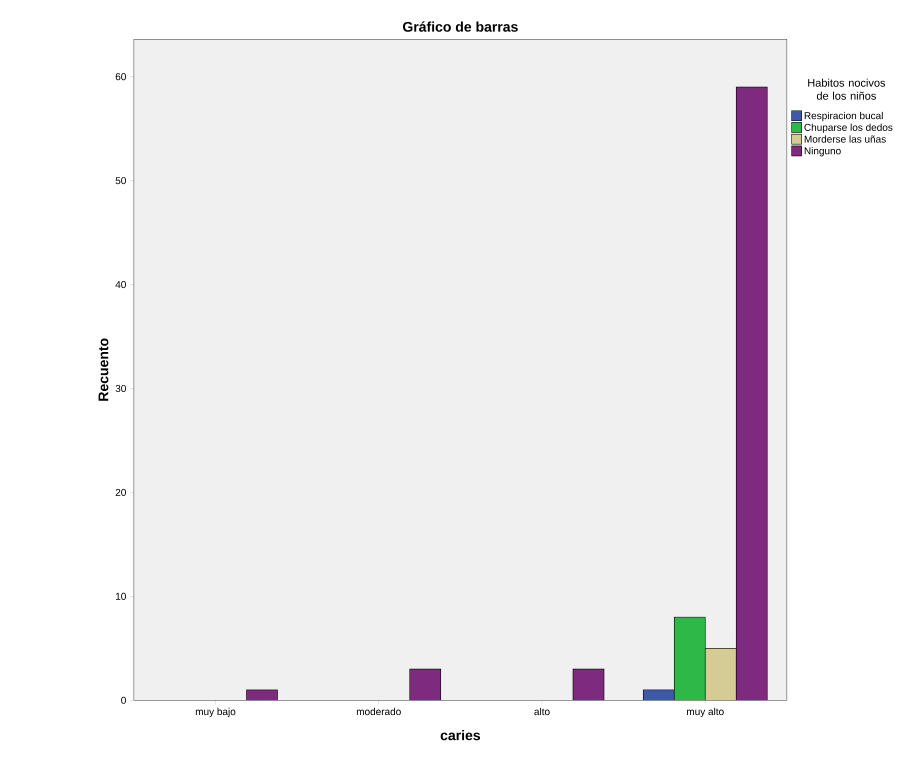 This screenshot has height=772, width=922. I want to click on y-tick-label: 0, so click(123, 700).